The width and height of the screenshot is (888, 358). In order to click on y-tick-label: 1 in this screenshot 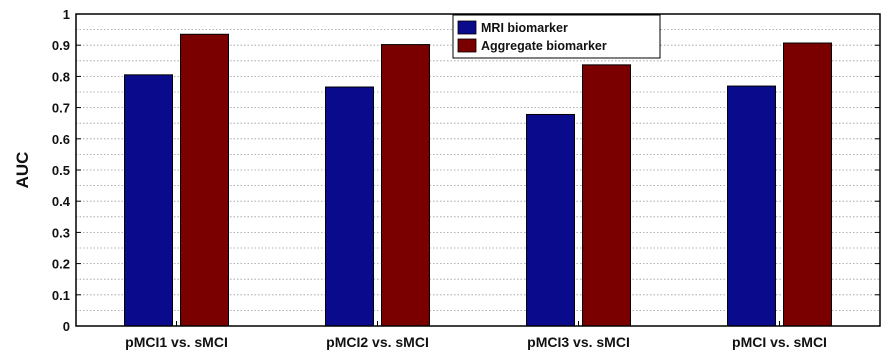, I will do `click(66, 14)`.